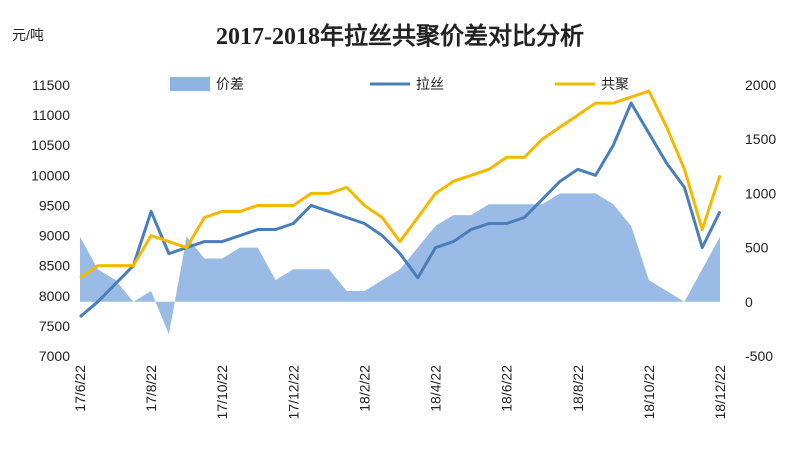 The height and width of the screenshot is (465, 800). Describe the element at coordinates (507, 388) in the screenshot. I see `x-tick-label: 18/6/22` at that location.